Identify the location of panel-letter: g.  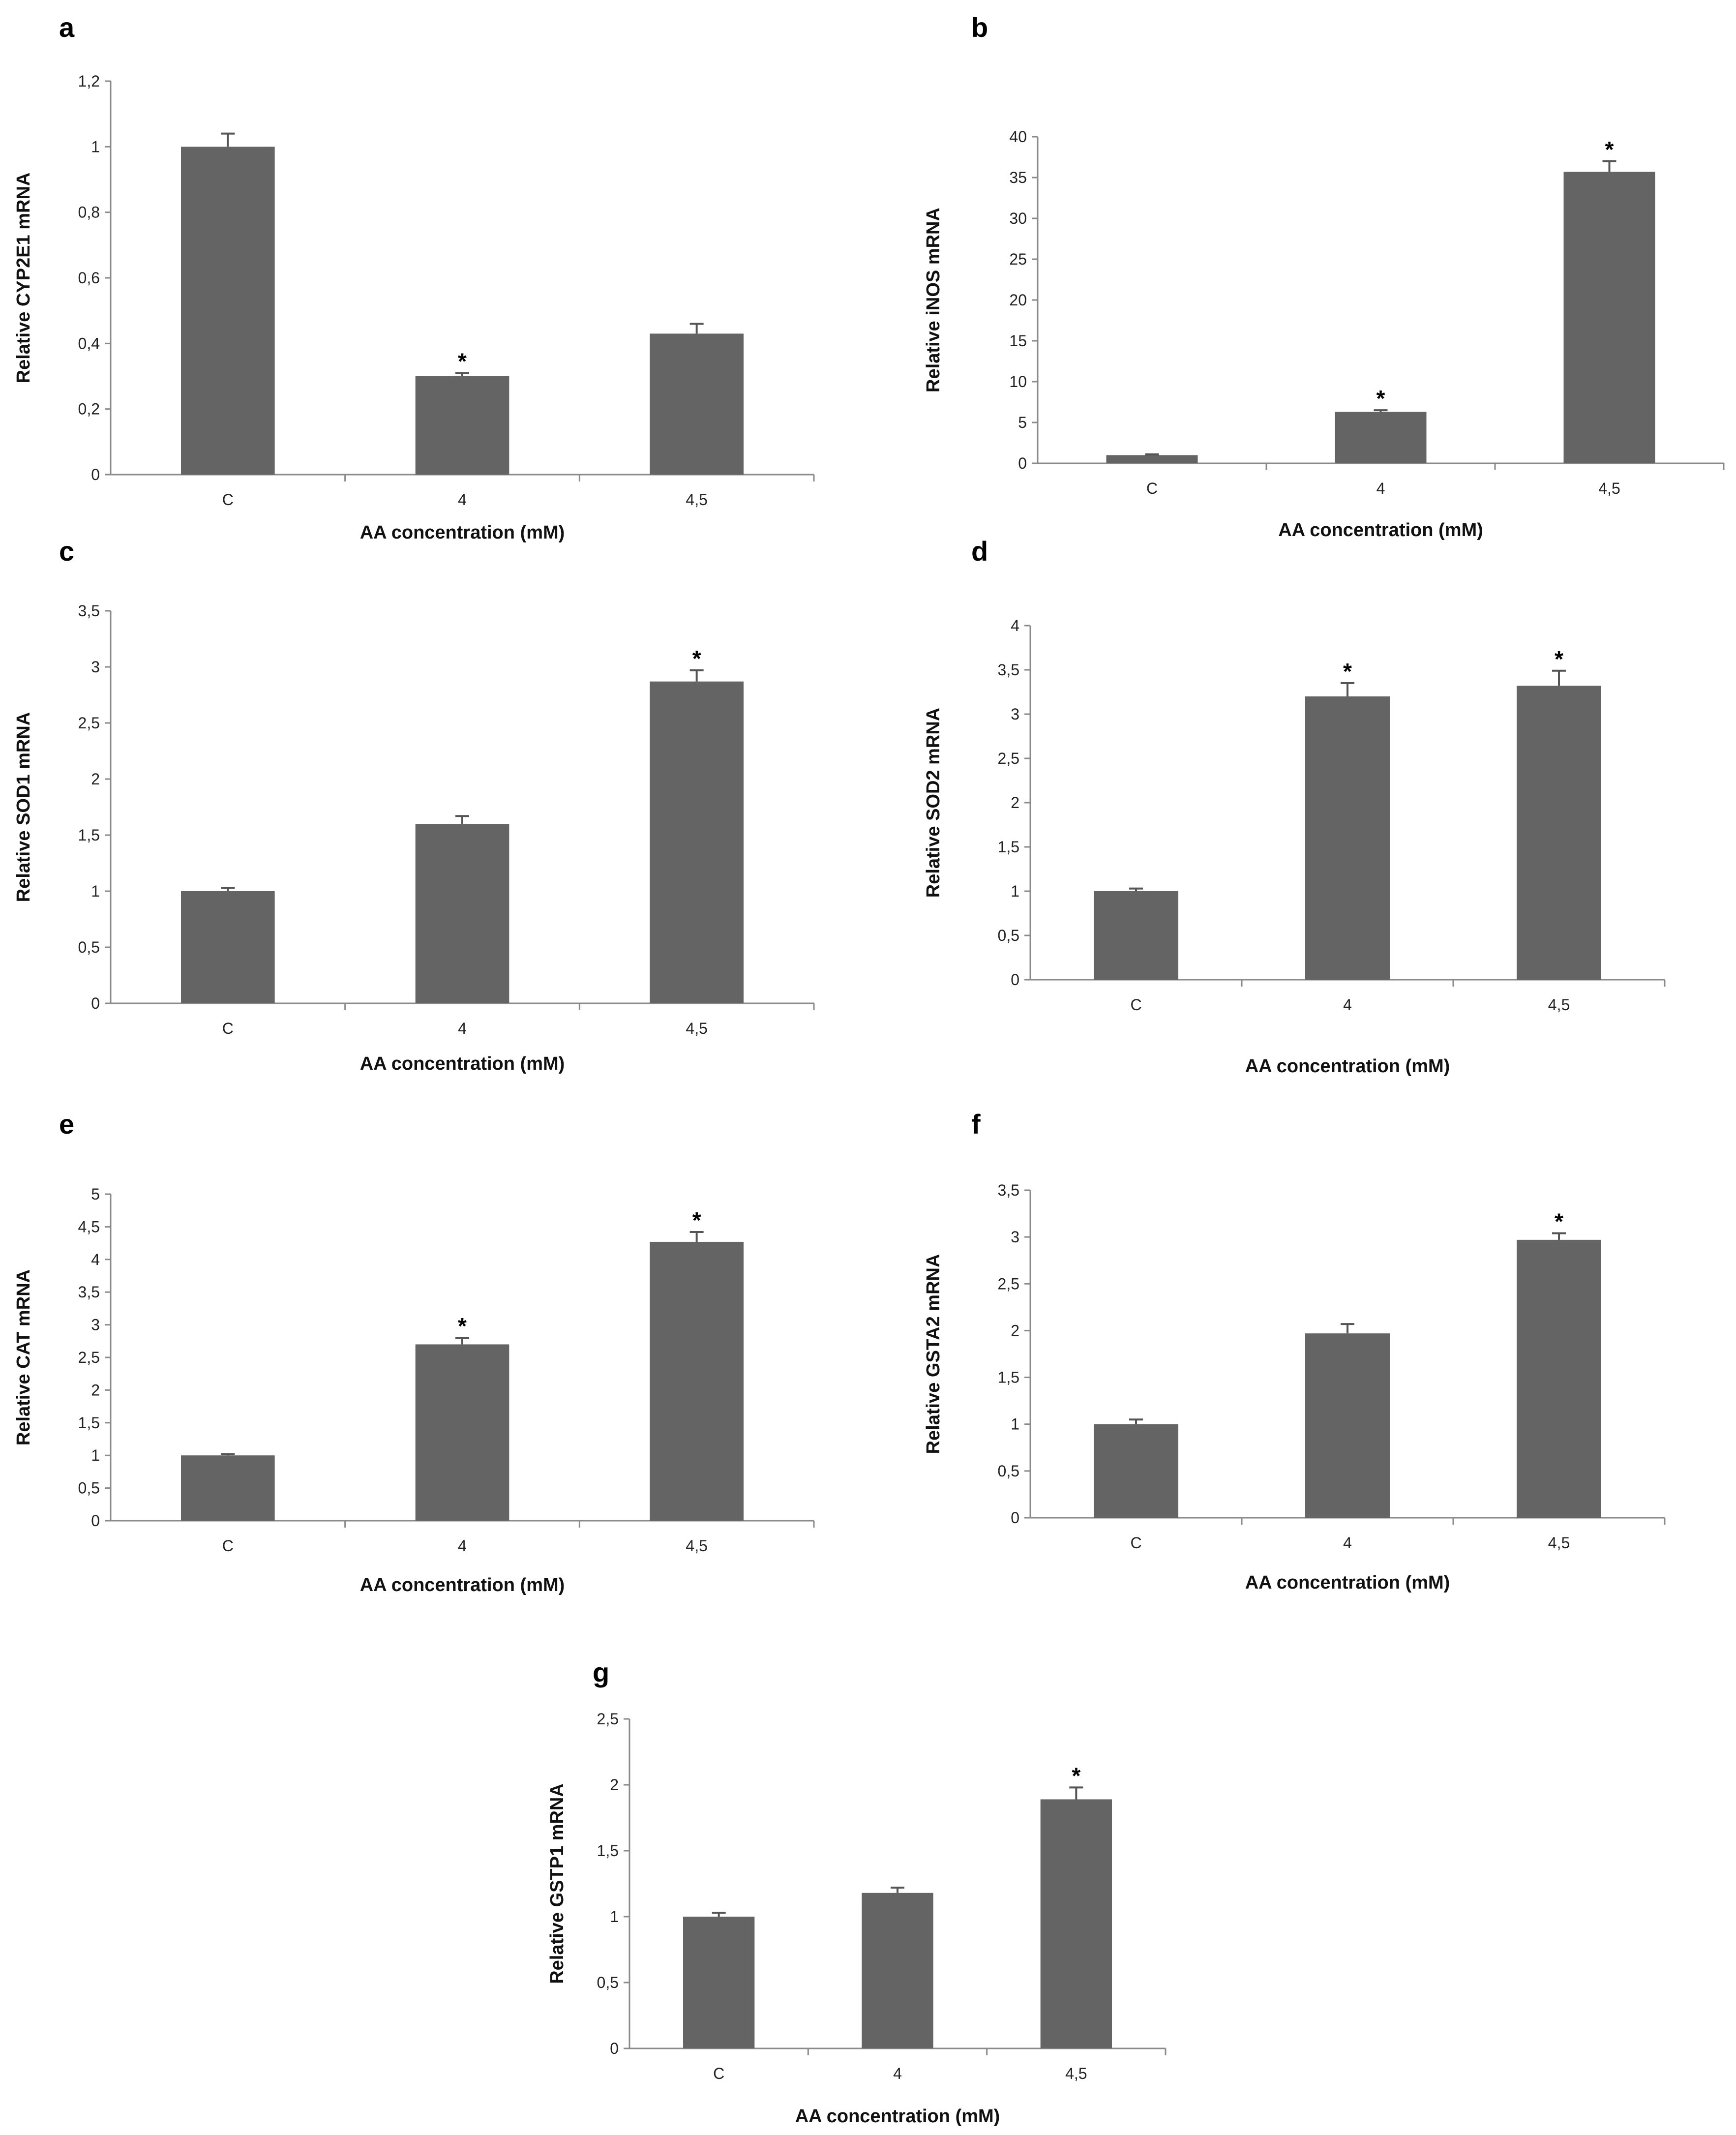
(601, 1672).